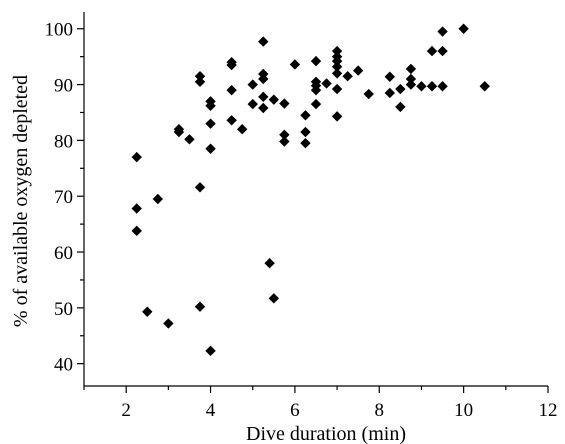  I want to click on y-tick-label: 90, so click(63, 86).